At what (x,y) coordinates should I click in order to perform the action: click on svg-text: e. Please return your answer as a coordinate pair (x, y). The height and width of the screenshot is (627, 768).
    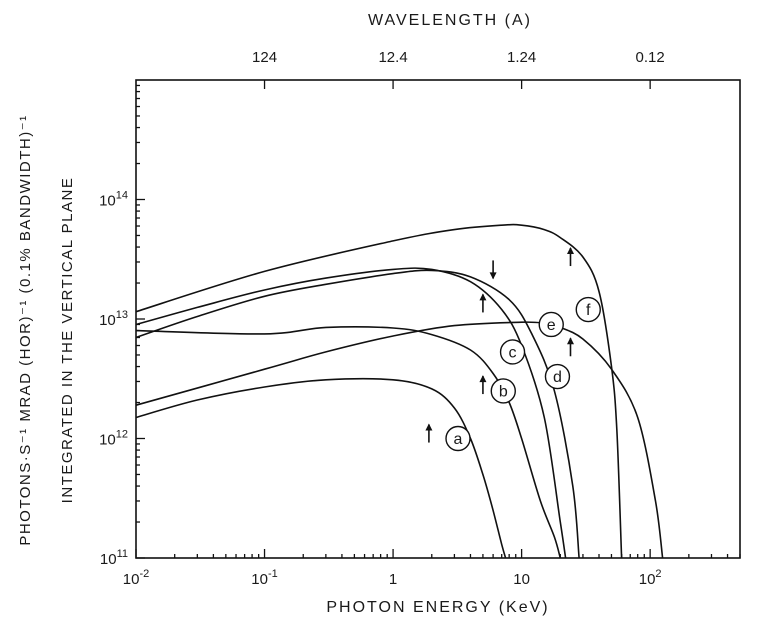
    Looking at the image, I should click on (551, 325).